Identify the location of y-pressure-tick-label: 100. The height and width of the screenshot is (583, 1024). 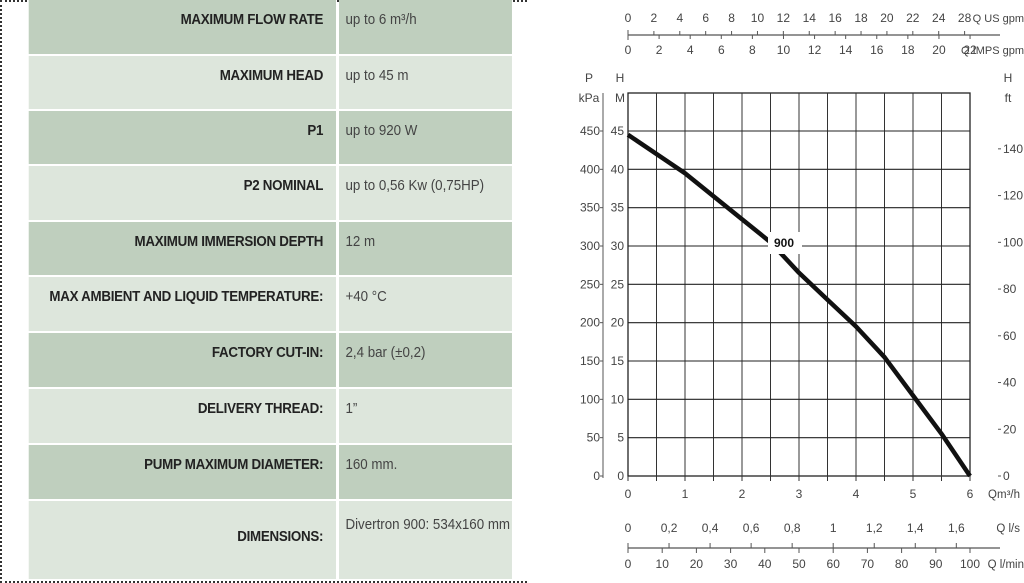
(590, 399).